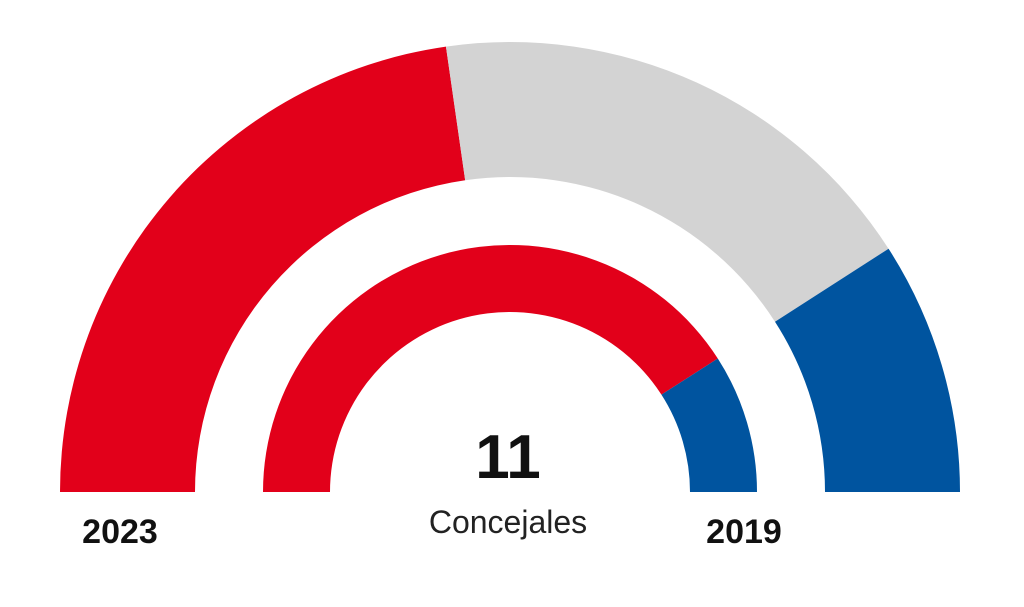 The image size is (1024, 607). What do you see at coordinates (508, 522) in the screenshot?
I see `total-seats-label: Concejales` at bounding box center [508, 522].